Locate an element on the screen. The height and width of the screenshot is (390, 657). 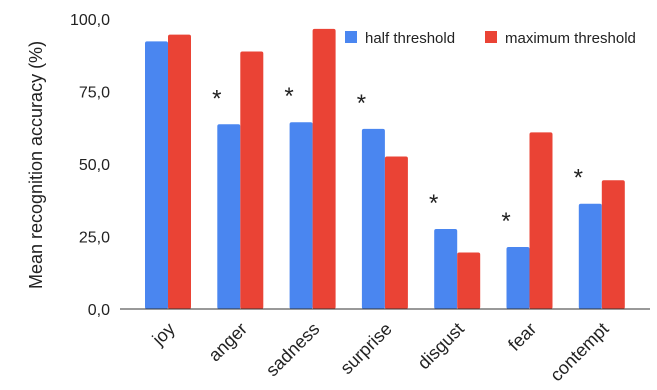
bar-anger-half-threshold is located at coordinates (229, 217).